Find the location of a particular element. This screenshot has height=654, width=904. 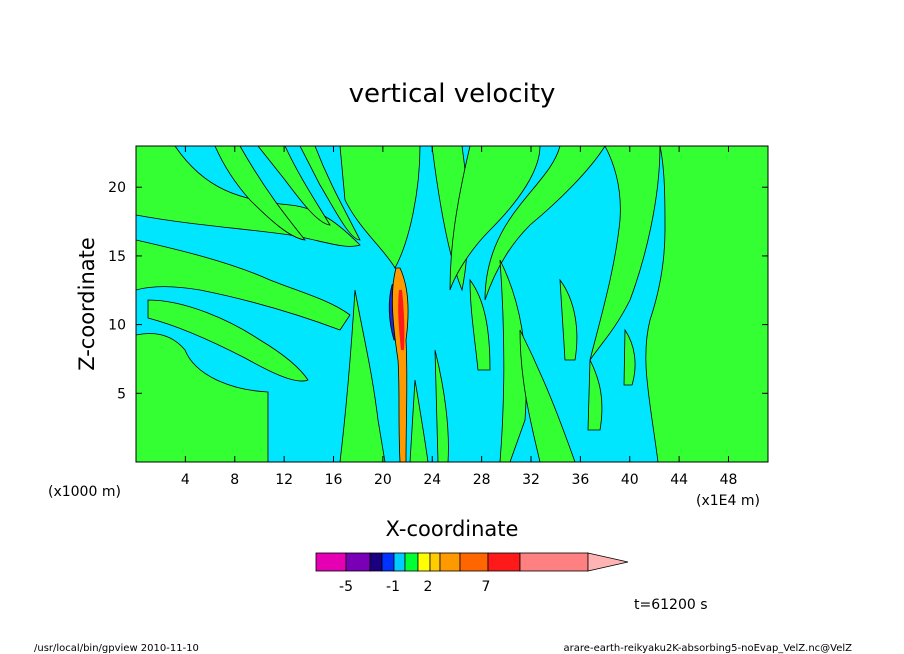

colorbar is located at coordinates (472, 562).